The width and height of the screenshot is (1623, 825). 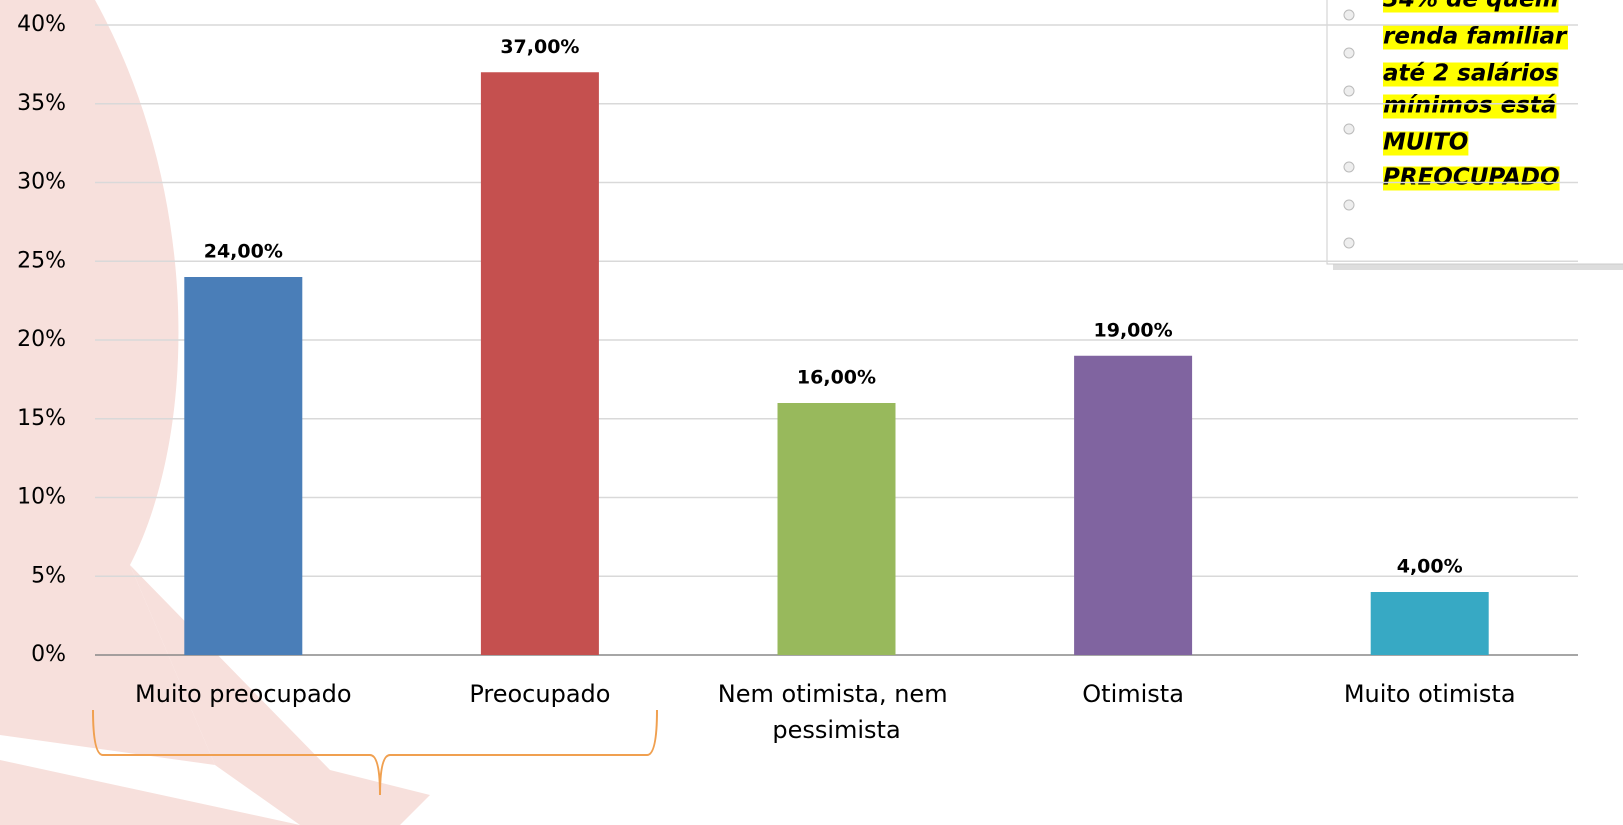 I want to click on value-label: 16,00%, so click(x=836, y=378).